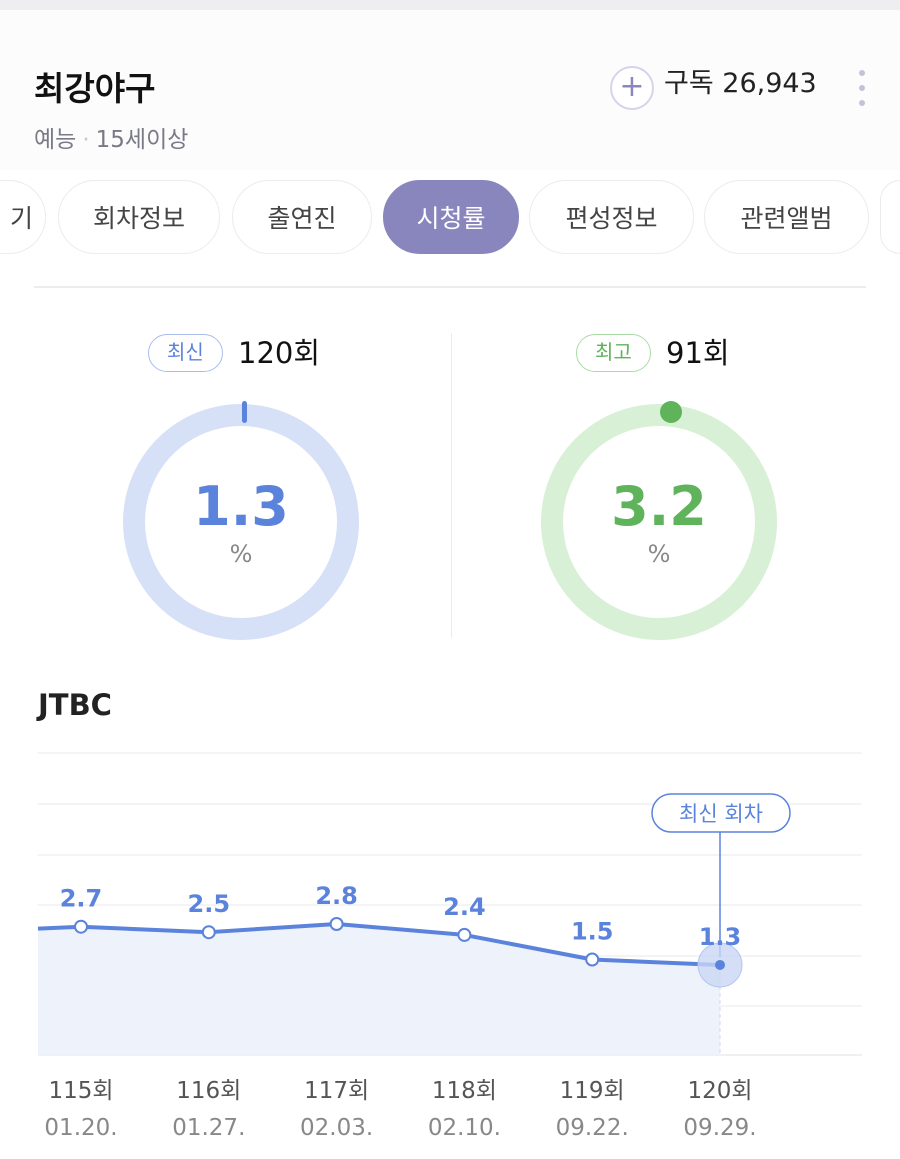 The width and height of the screenshot is (900, 1159). Describe the element at coordinates (241, 506) in the screenshot. I see `latest-rating-value: 1.3` at that location.